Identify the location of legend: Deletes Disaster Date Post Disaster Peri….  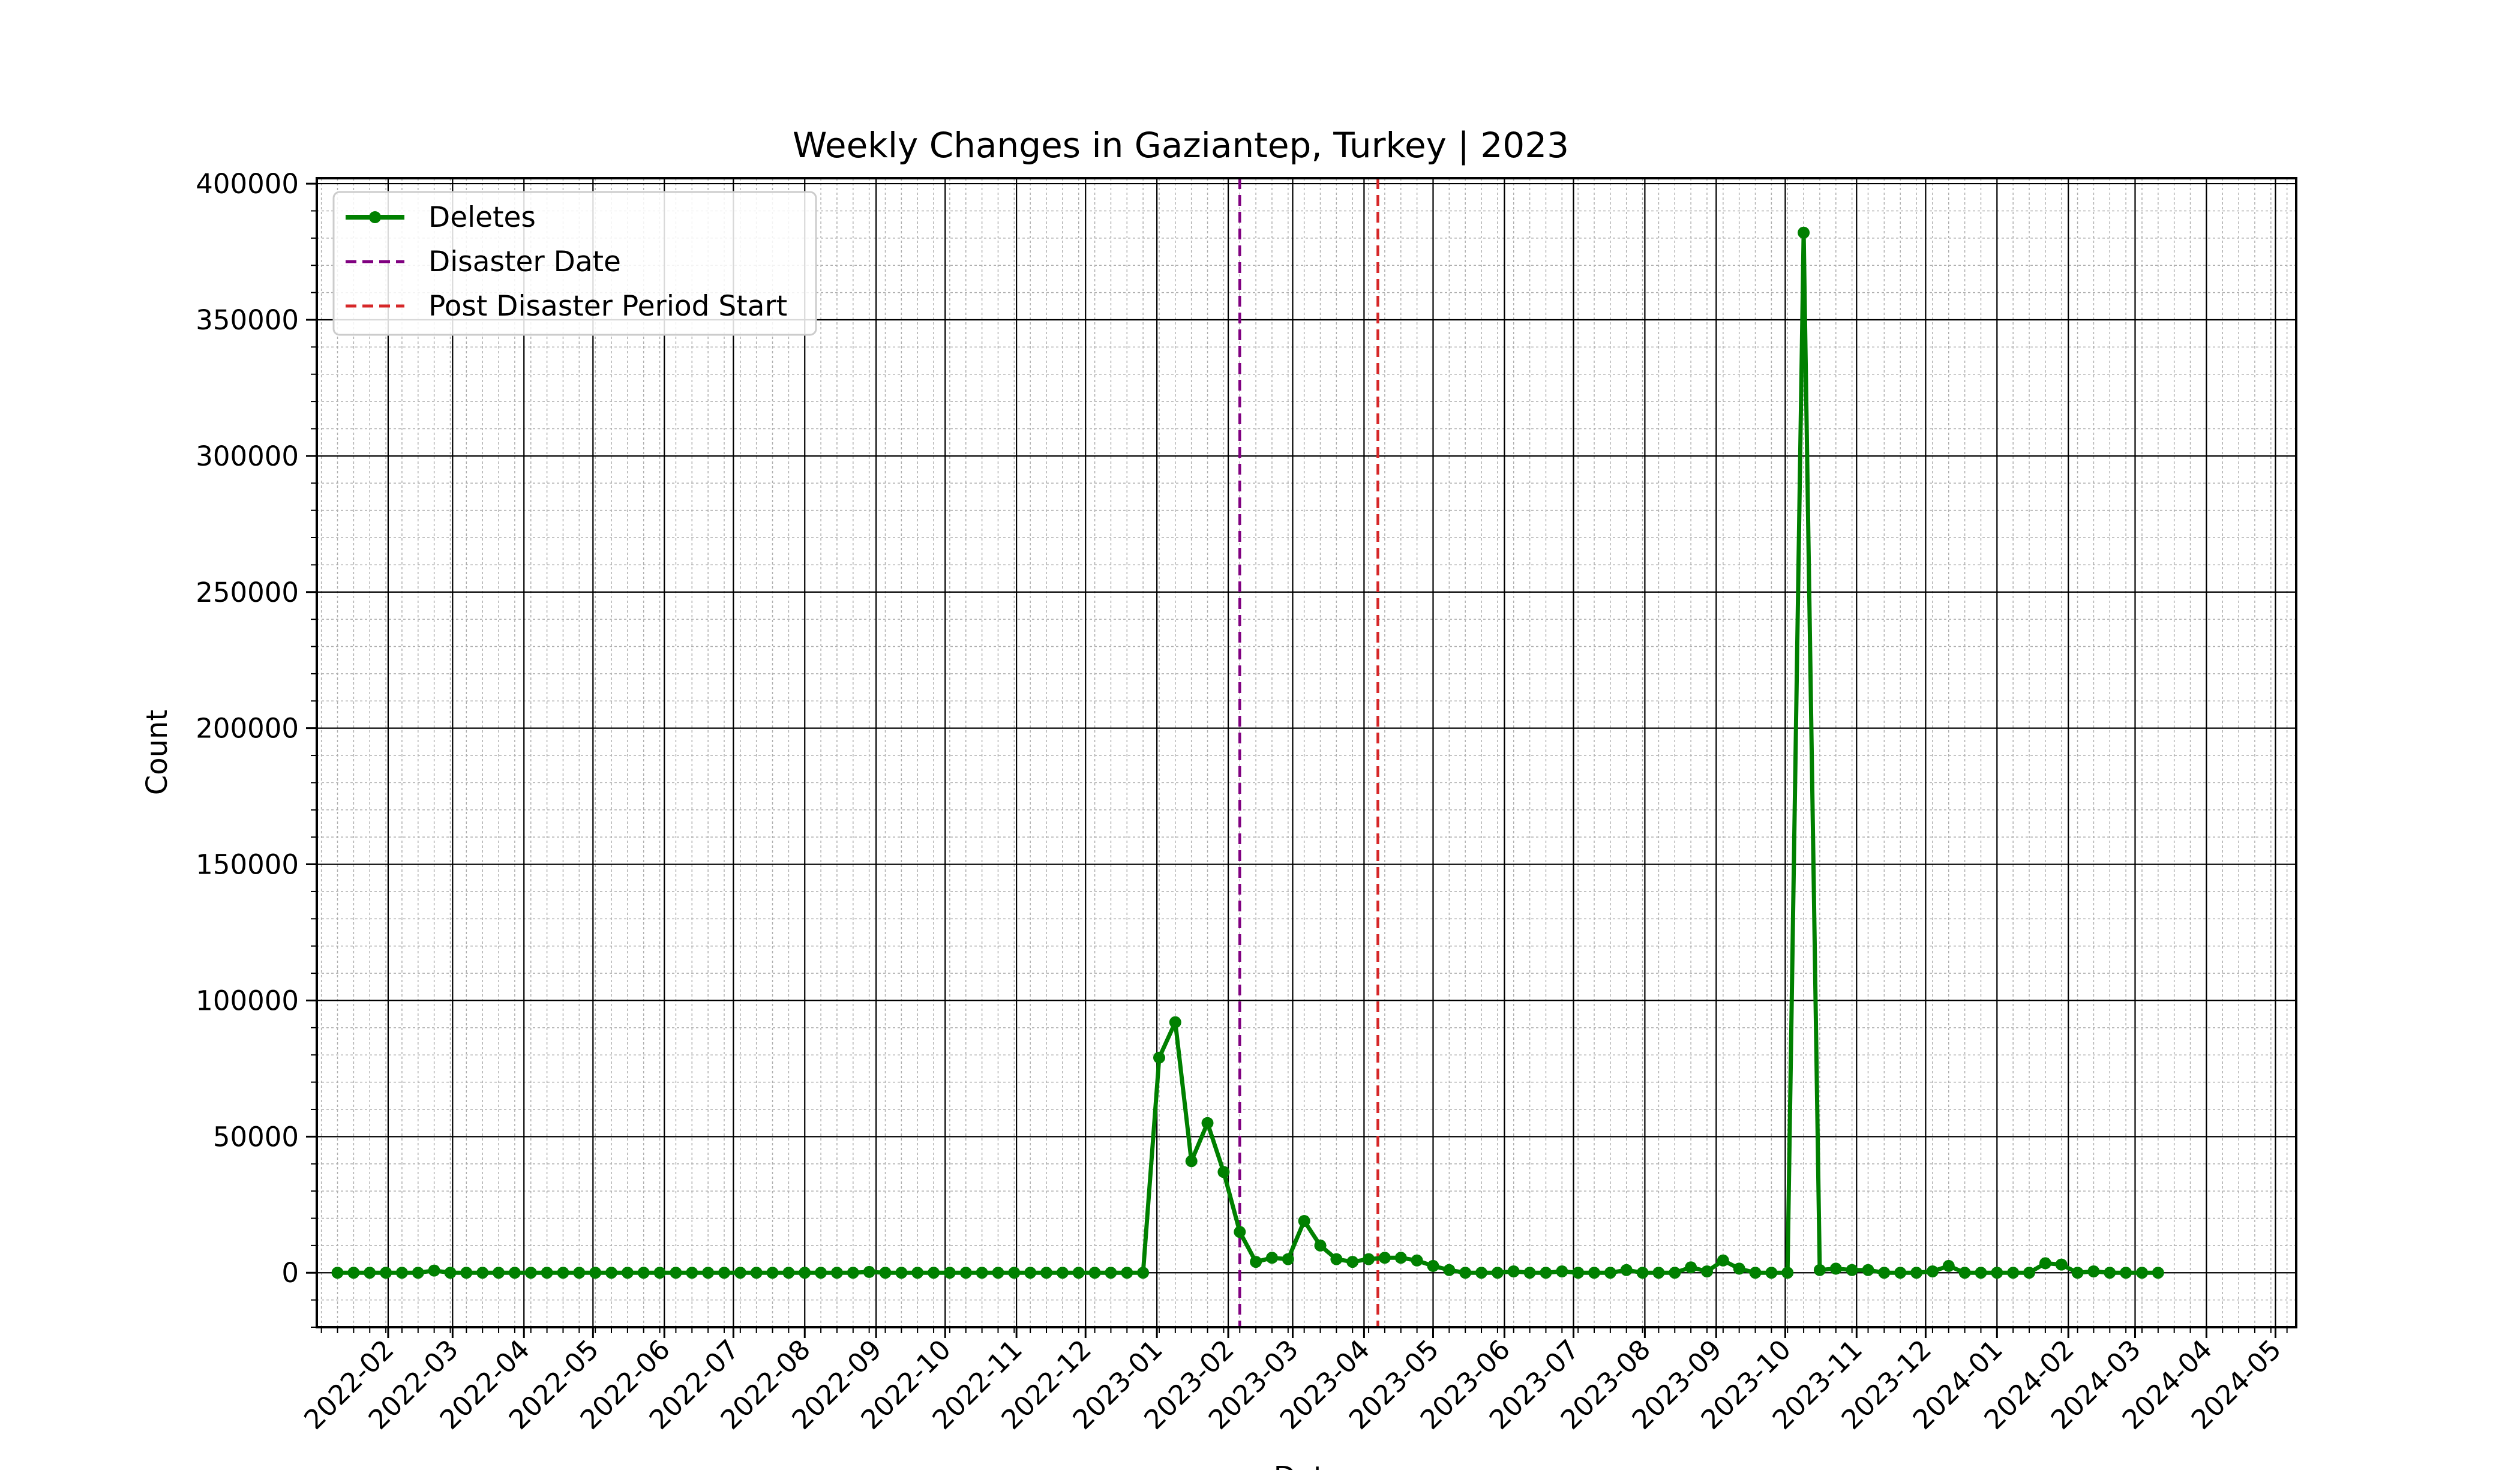
(574, 263).